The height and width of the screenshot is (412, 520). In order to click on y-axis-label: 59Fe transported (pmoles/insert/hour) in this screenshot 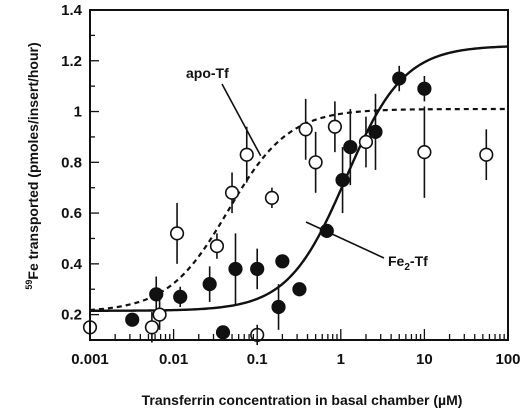, I will do `click(32, 165)`.